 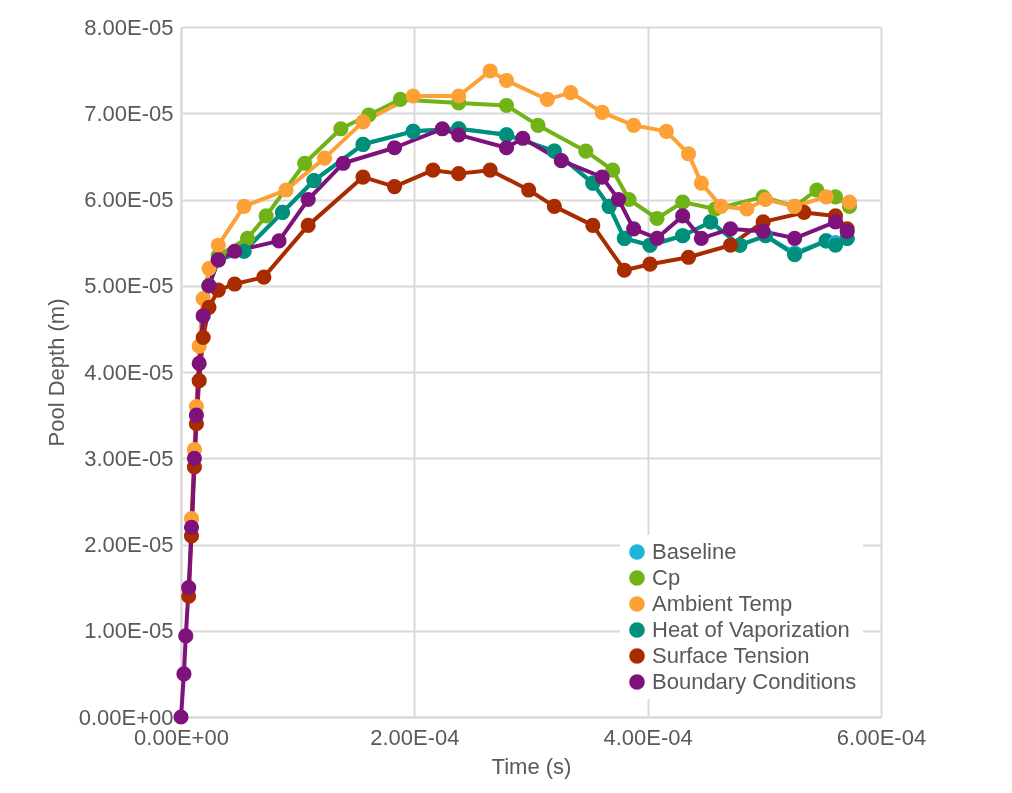 What do you see at coordinates (129, 199) in the screenshot?
I see `y-tick-label: 6.00E-05` at bounding box center [129, 199].